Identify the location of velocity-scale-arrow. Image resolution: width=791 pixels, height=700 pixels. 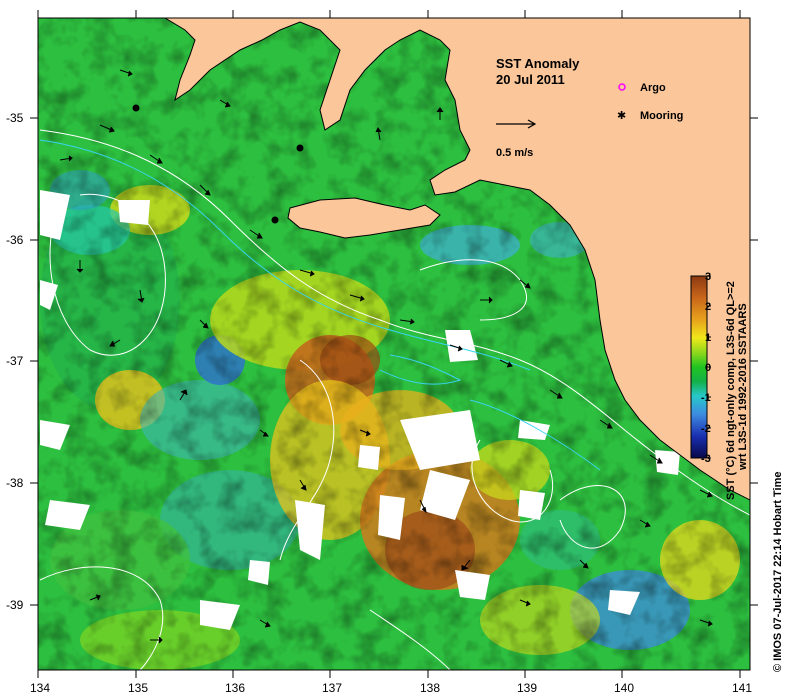
(516, 124).